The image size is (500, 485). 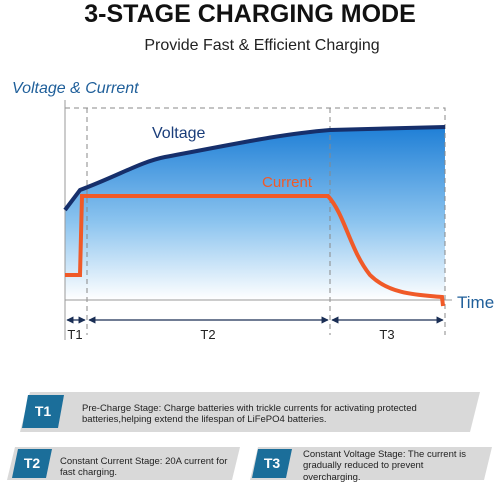 I want to click on title: 3-STAGE CHARGING MODE, so click(x=250, y=14).